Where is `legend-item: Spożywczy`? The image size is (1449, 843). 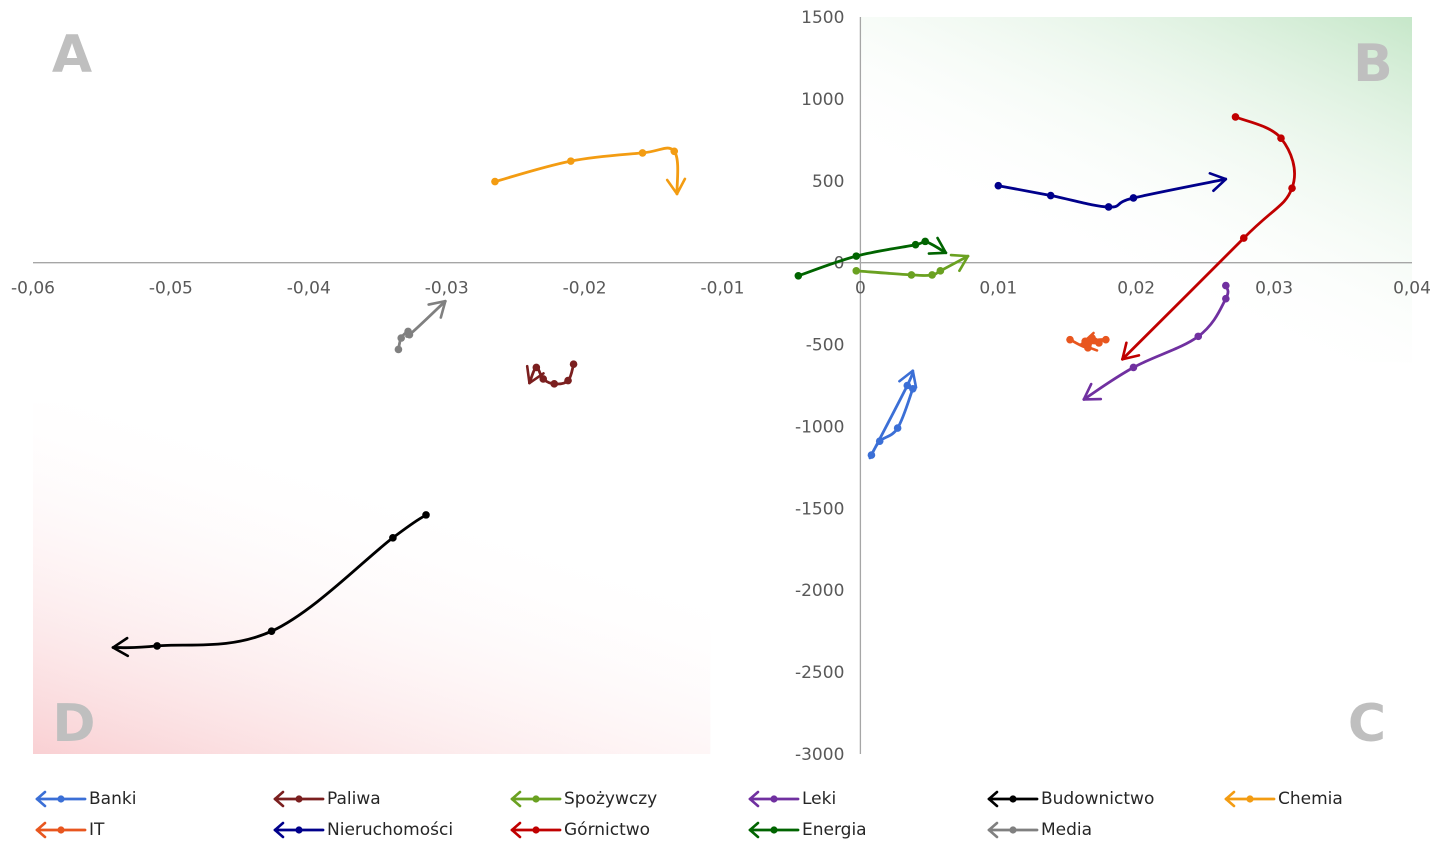
legend-item: Spożywczy is located at coordinates (582, 799).